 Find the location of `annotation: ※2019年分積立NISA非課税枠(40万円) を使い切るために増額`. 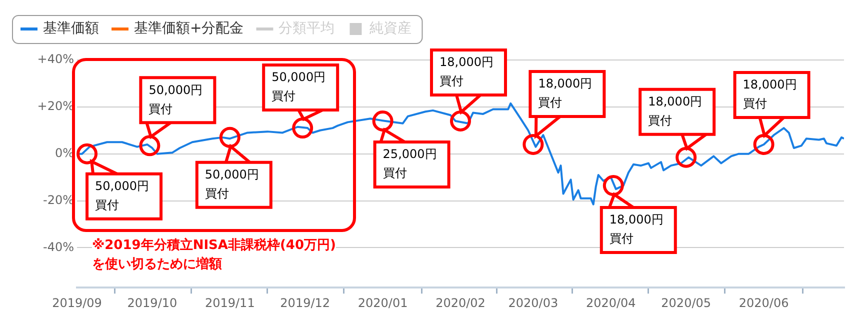

annotation: ※2019年分積立NISA非課税枠(40万円) を使い切るために増額 is located at coordinates (214, 255).